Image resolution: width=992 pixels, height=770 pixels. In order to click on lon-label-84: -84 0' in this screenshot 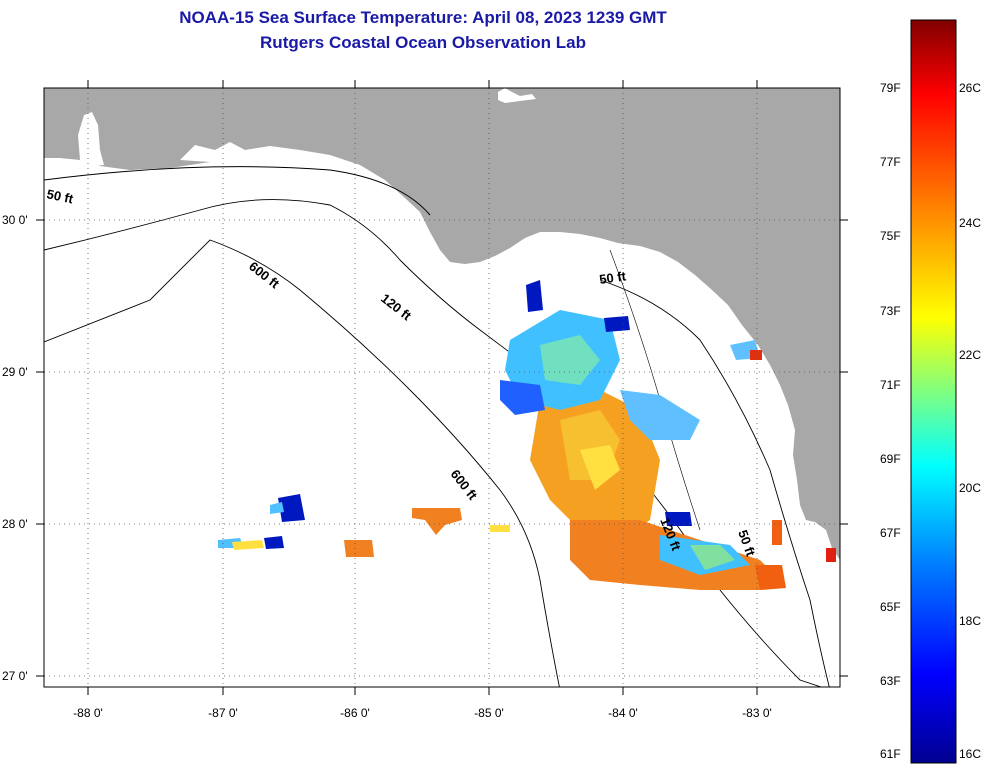, I will do `click(623, 713)`.